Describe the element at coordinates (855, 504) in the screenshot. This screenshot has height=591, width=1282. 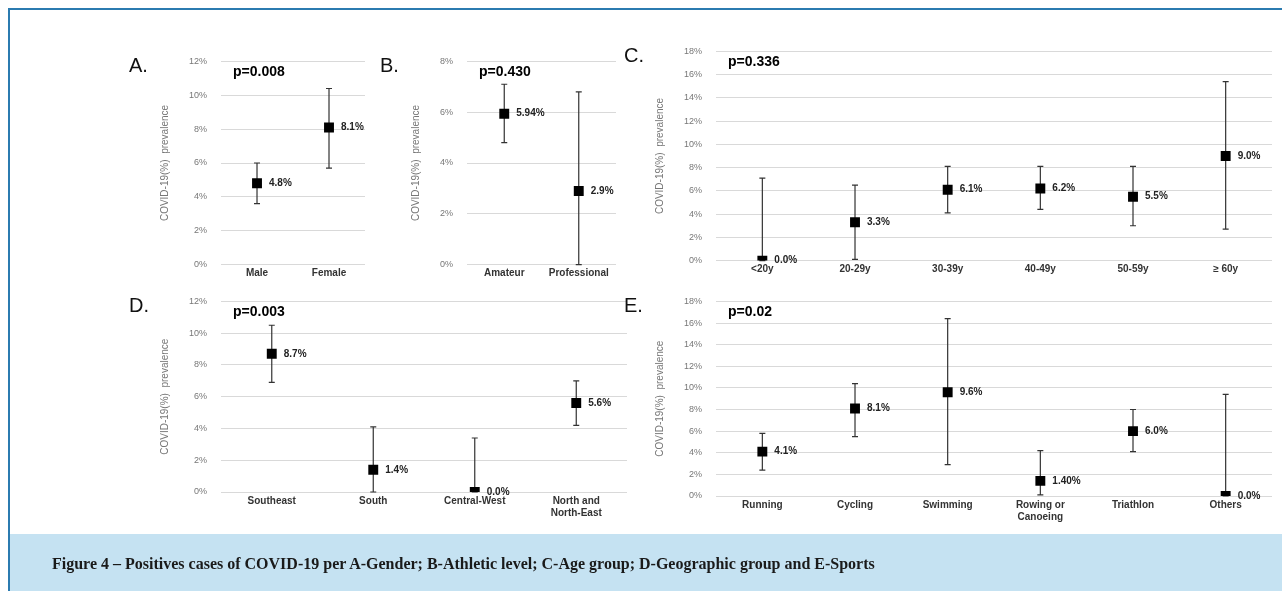
I see `x-tick-label: Cycling` at that location.